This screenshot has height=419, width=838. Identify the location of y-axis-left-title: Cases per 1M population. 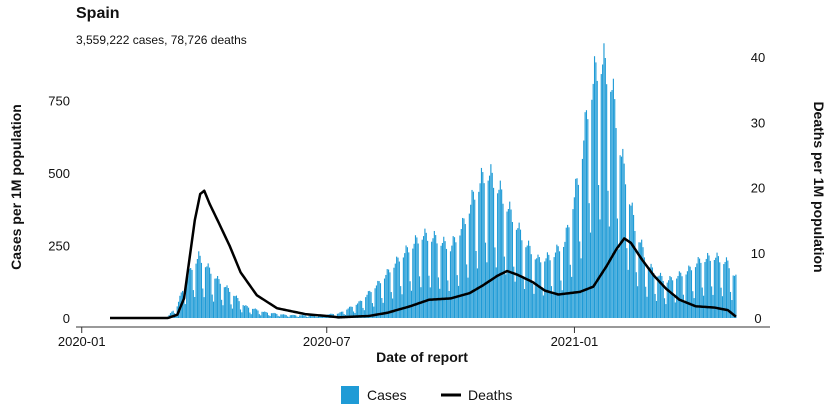
(16, 187).